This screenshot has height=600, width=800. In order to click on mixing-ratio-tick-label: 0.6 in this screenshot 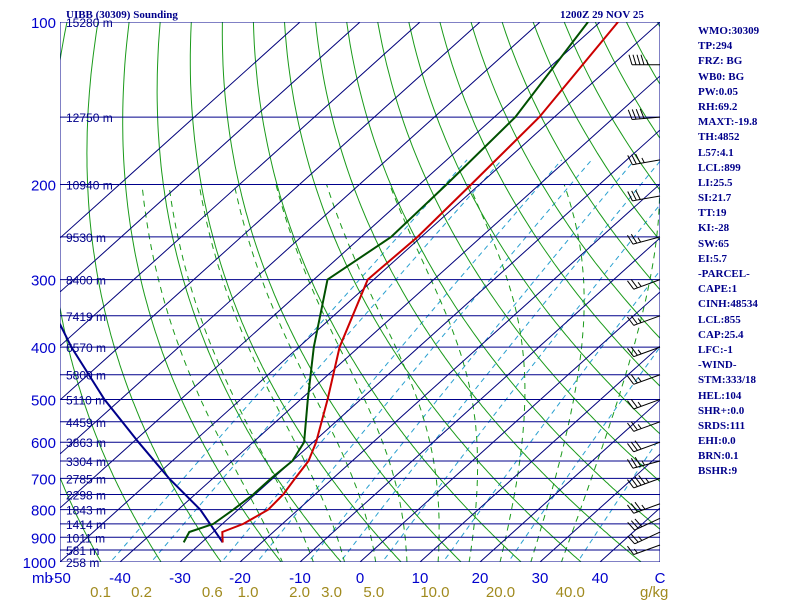, I will do `click(212, 592)`.